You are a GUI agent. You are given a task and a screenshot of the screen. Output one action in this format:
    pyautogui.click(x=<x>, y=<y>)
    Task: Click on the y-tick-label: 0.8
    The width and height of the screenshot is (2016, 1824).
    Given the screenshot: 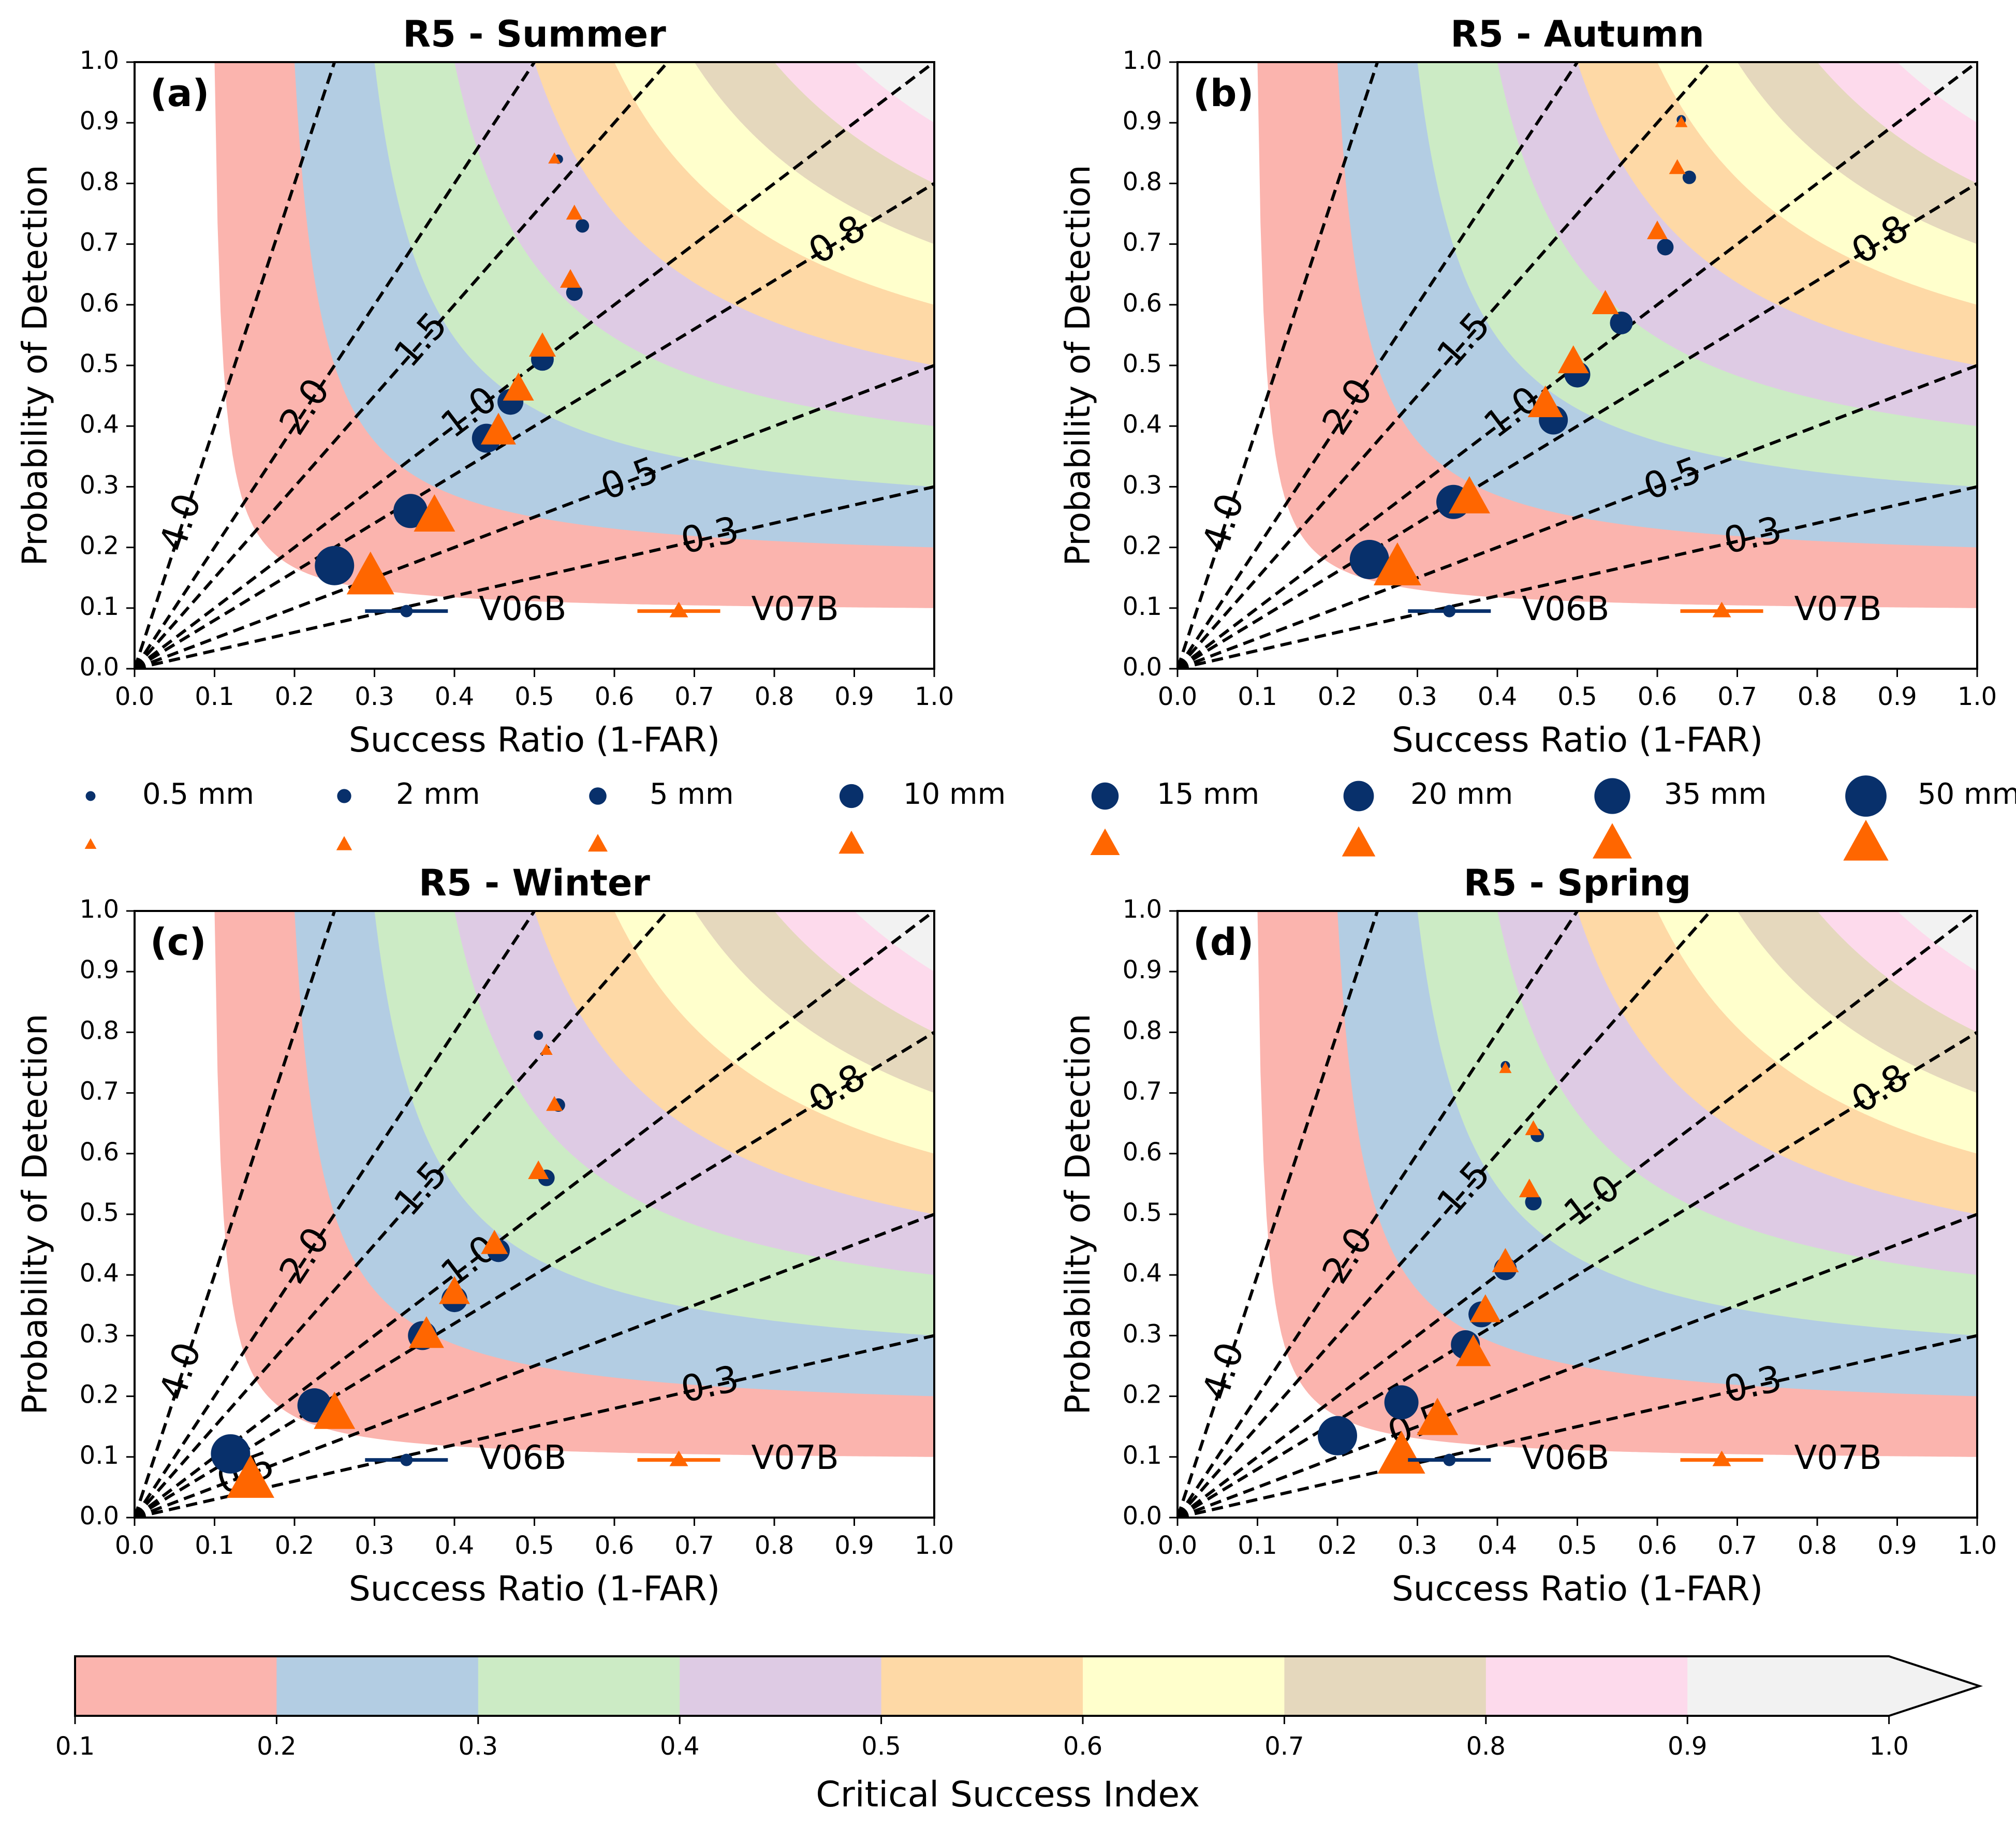 What is the action you would take?
    pyautogui.click(x=1142, y=1030)
    